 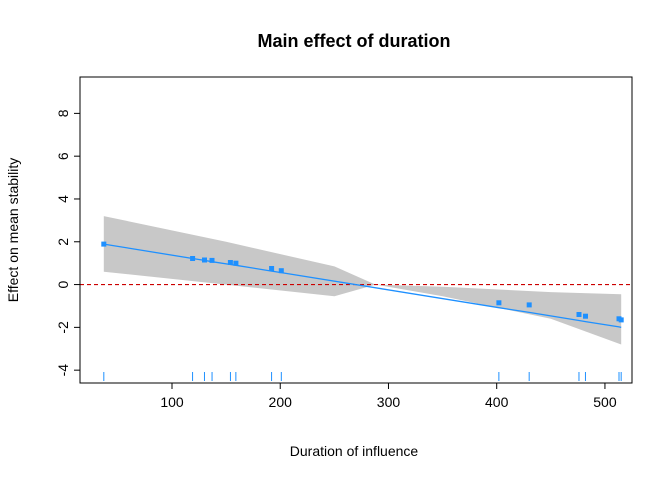 What do you see at coordinates (63, 284) in the screenshot?
I see `y-tick-label: 0` at bounding box center [63, 284].